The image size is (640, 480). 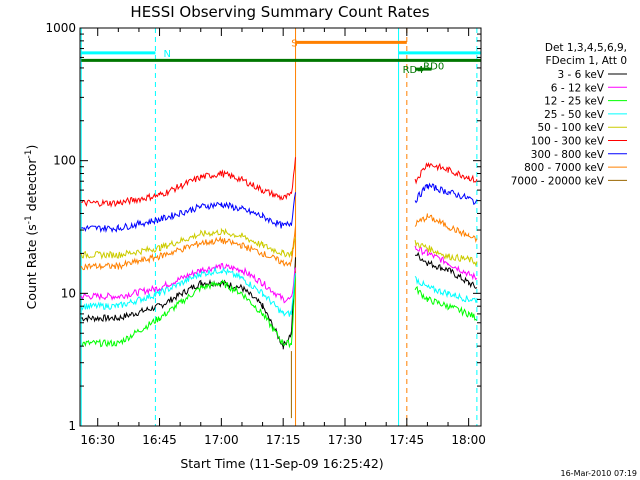 What do you see at coordinates (29, 154) in the screenshot?
I see `y-axis-label-sup2: -1` at bounding box center [29, 154].